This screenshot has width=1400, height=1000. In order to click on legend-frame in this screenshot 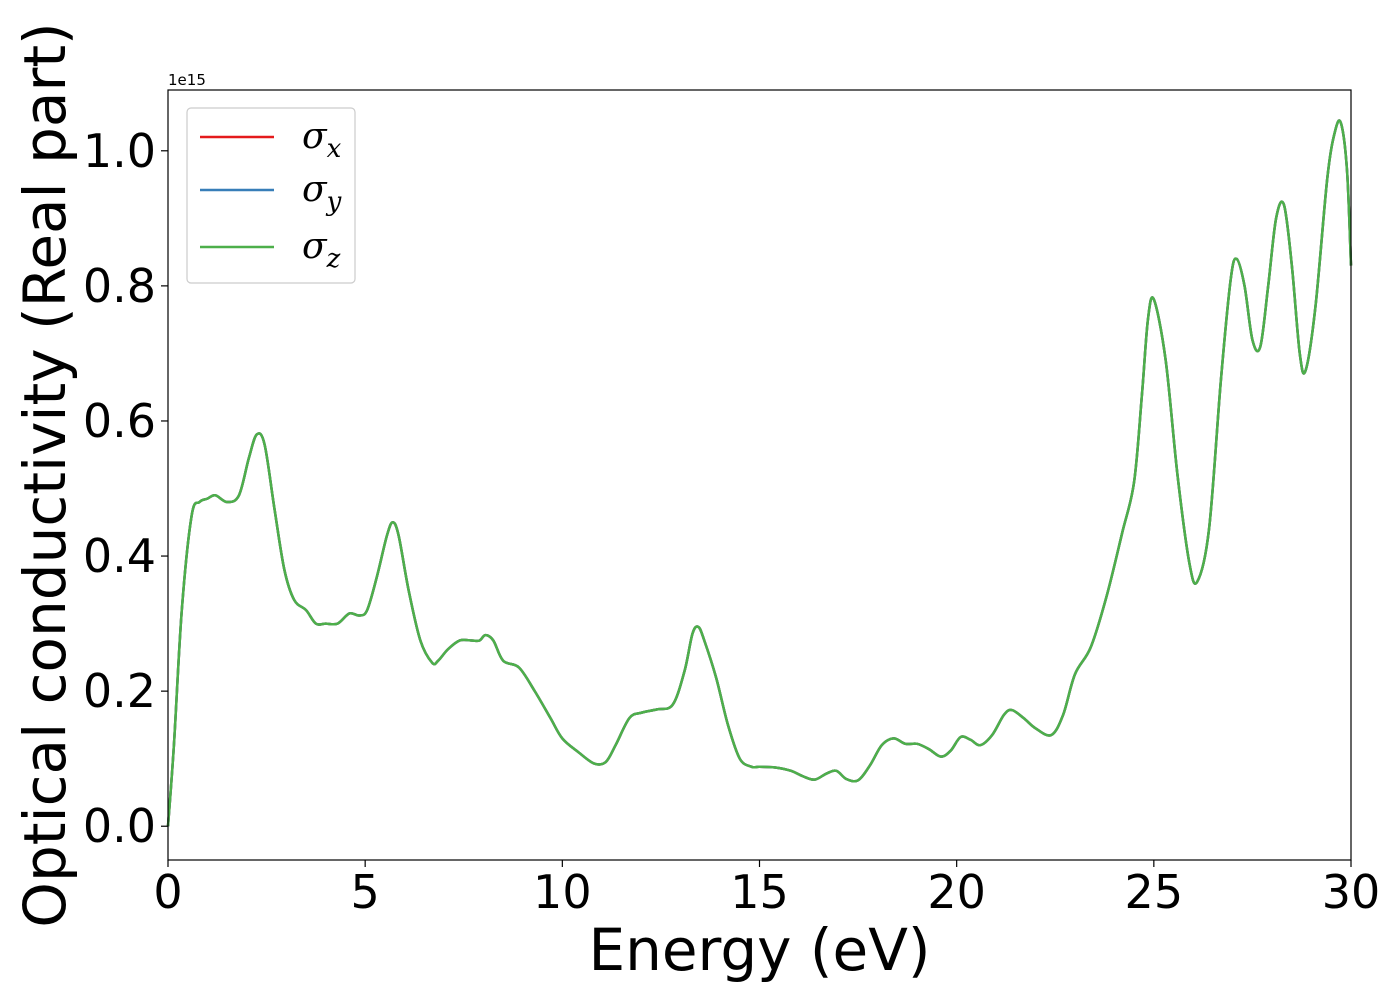, I will do `click(271, 195)`.